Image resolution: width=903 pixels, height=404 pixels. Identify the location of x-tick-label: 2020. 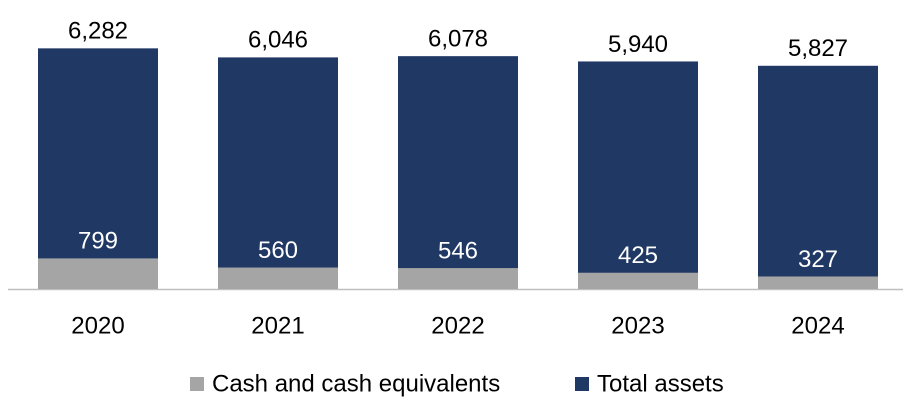
(97, 325).